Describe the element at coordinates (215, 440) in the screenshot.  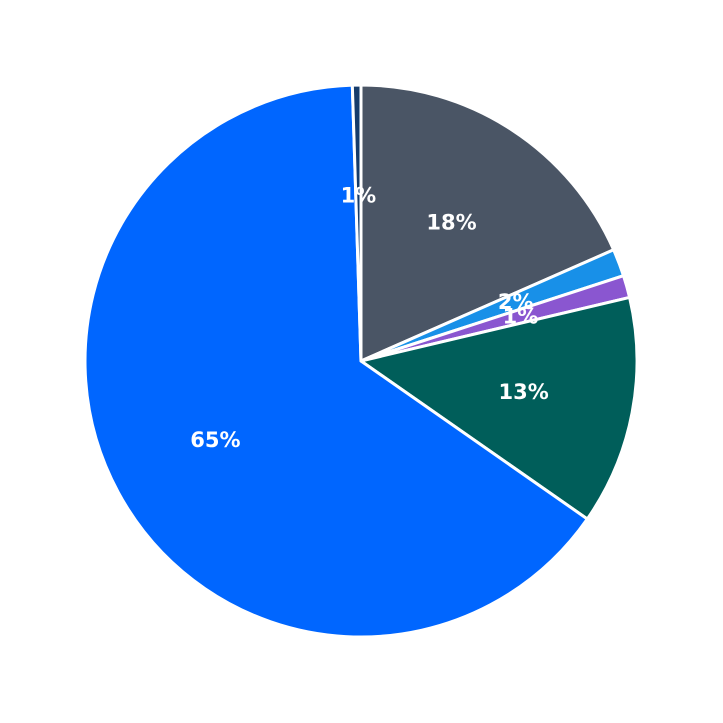
I see `slice-label-4: 65%` at that location.